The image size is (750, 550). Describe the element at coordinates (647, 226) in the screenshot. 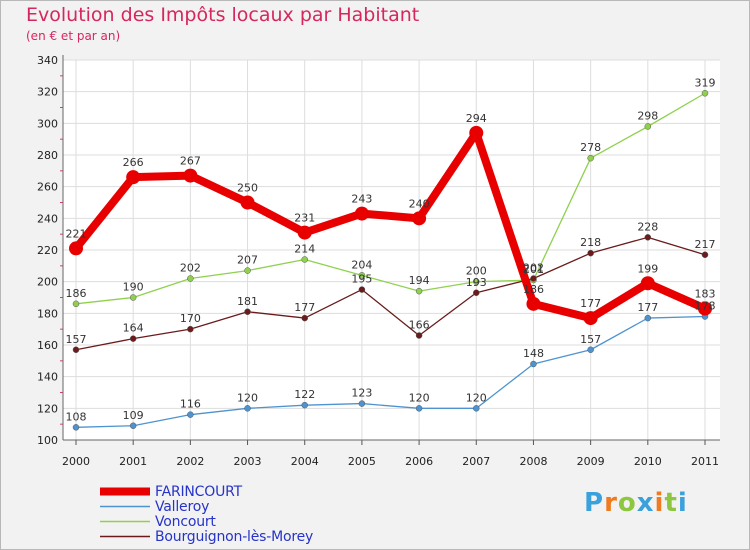

I see `data-label: 228` at that location.